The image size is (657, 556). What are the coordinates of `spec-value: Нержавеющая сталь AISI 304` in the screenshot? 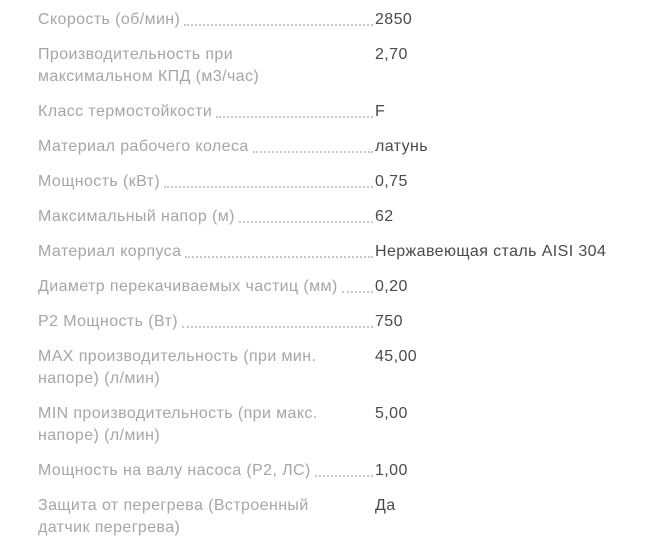 It's located at (491, 251).